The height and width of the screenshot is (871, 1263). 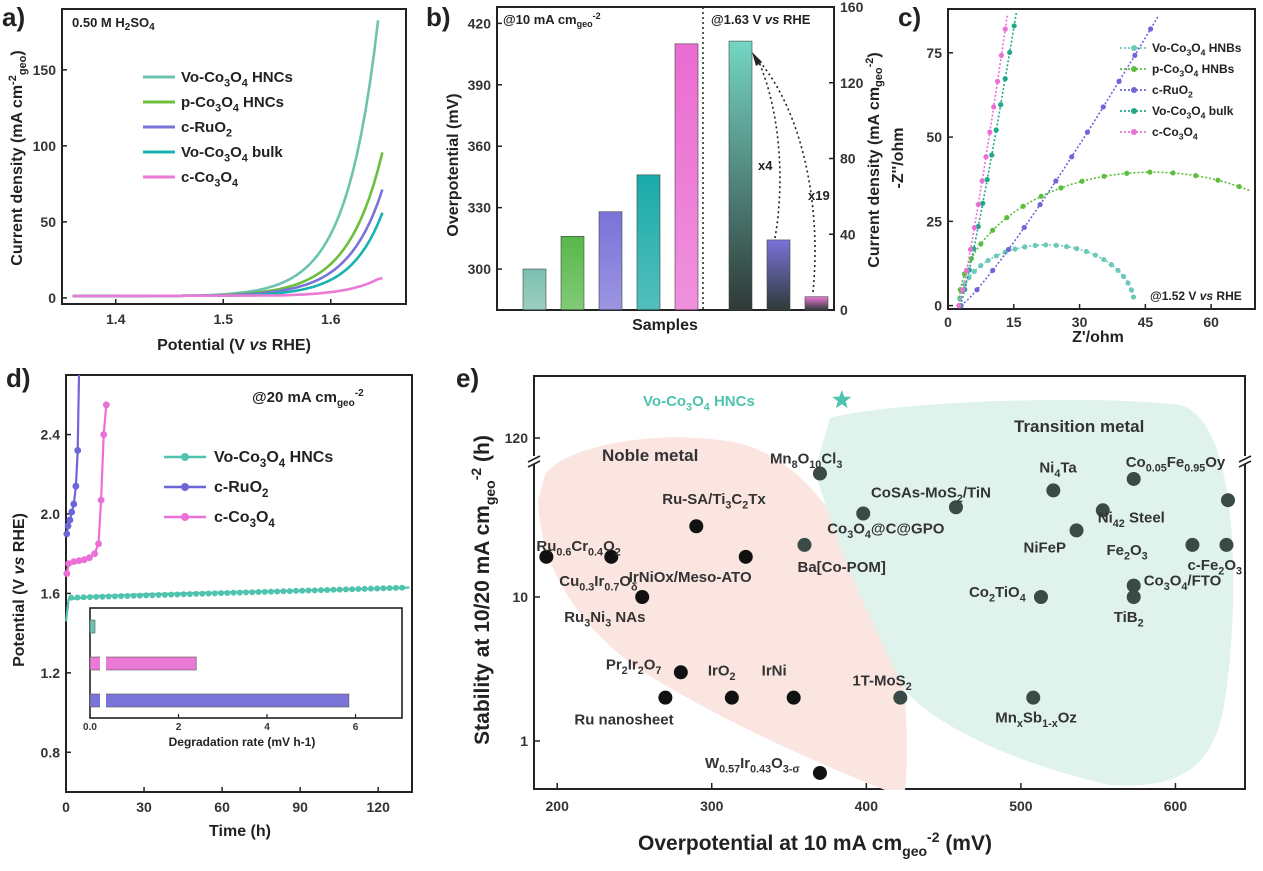 What do you see at coordinates (806, 461) in the screenshot?
I see `panel-e-point-label: Mn8O10Cl3` at bounding box center [806, 461].